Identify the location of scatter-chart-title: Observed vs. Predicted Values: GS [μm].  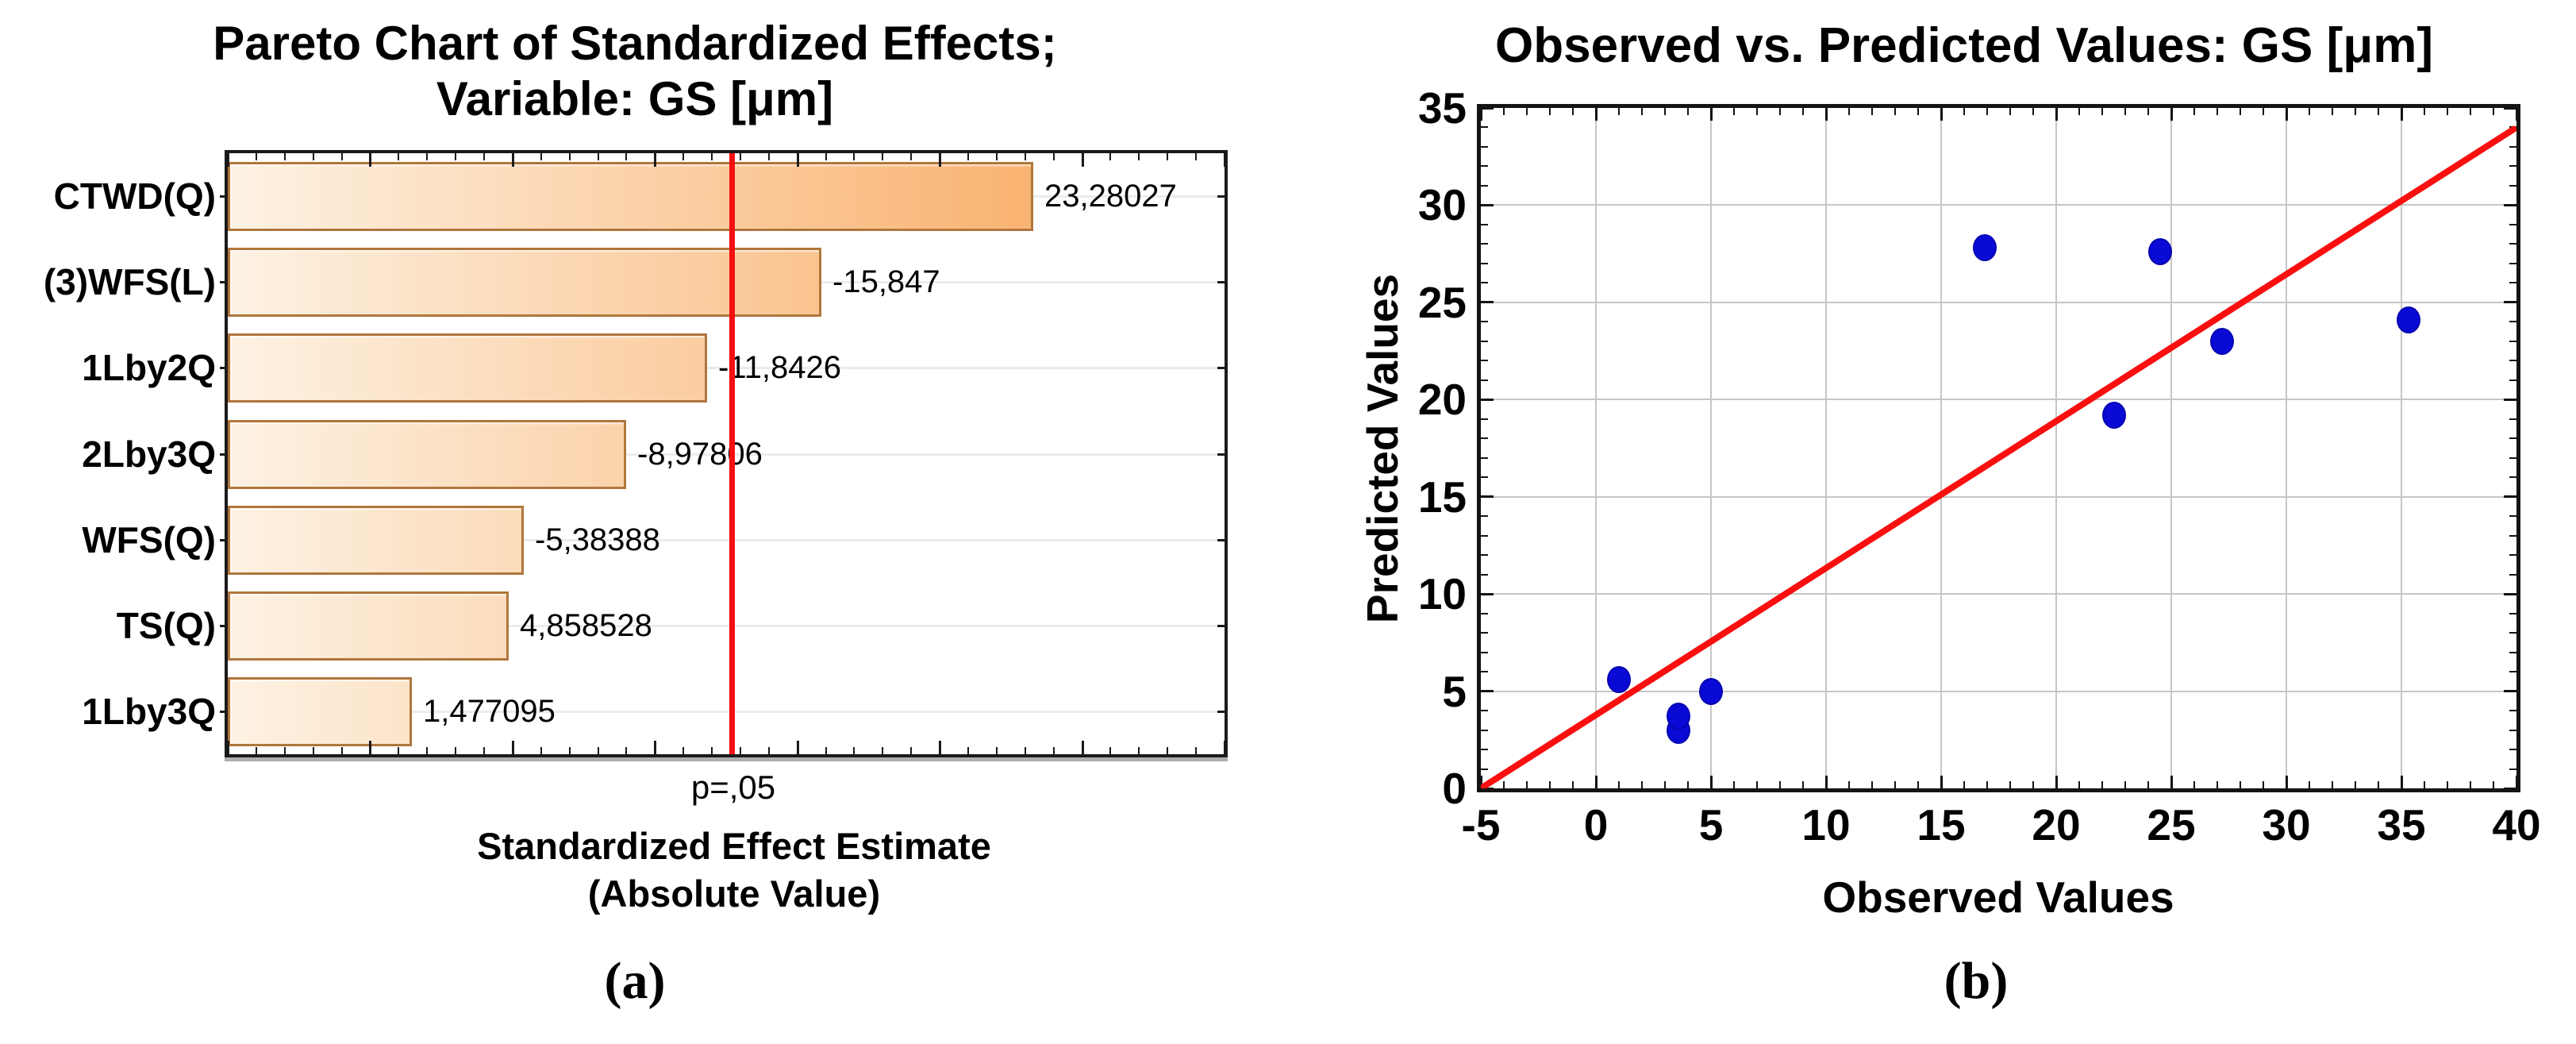
(1964, 45).